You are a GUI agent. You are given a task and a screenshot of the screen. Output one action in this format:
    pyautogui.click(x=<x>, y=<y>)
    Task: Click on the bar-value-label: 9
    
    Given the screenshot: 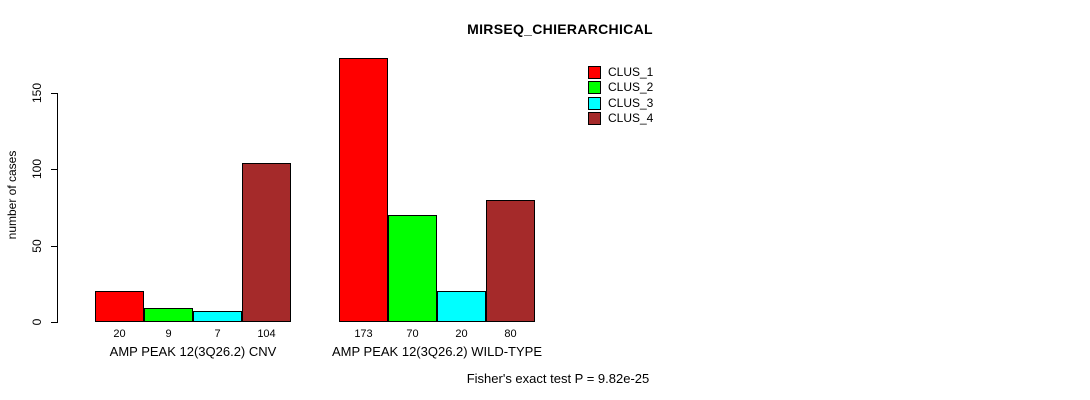 What is the action you would take?
    pyautogui.click(x=168, y=334)
    